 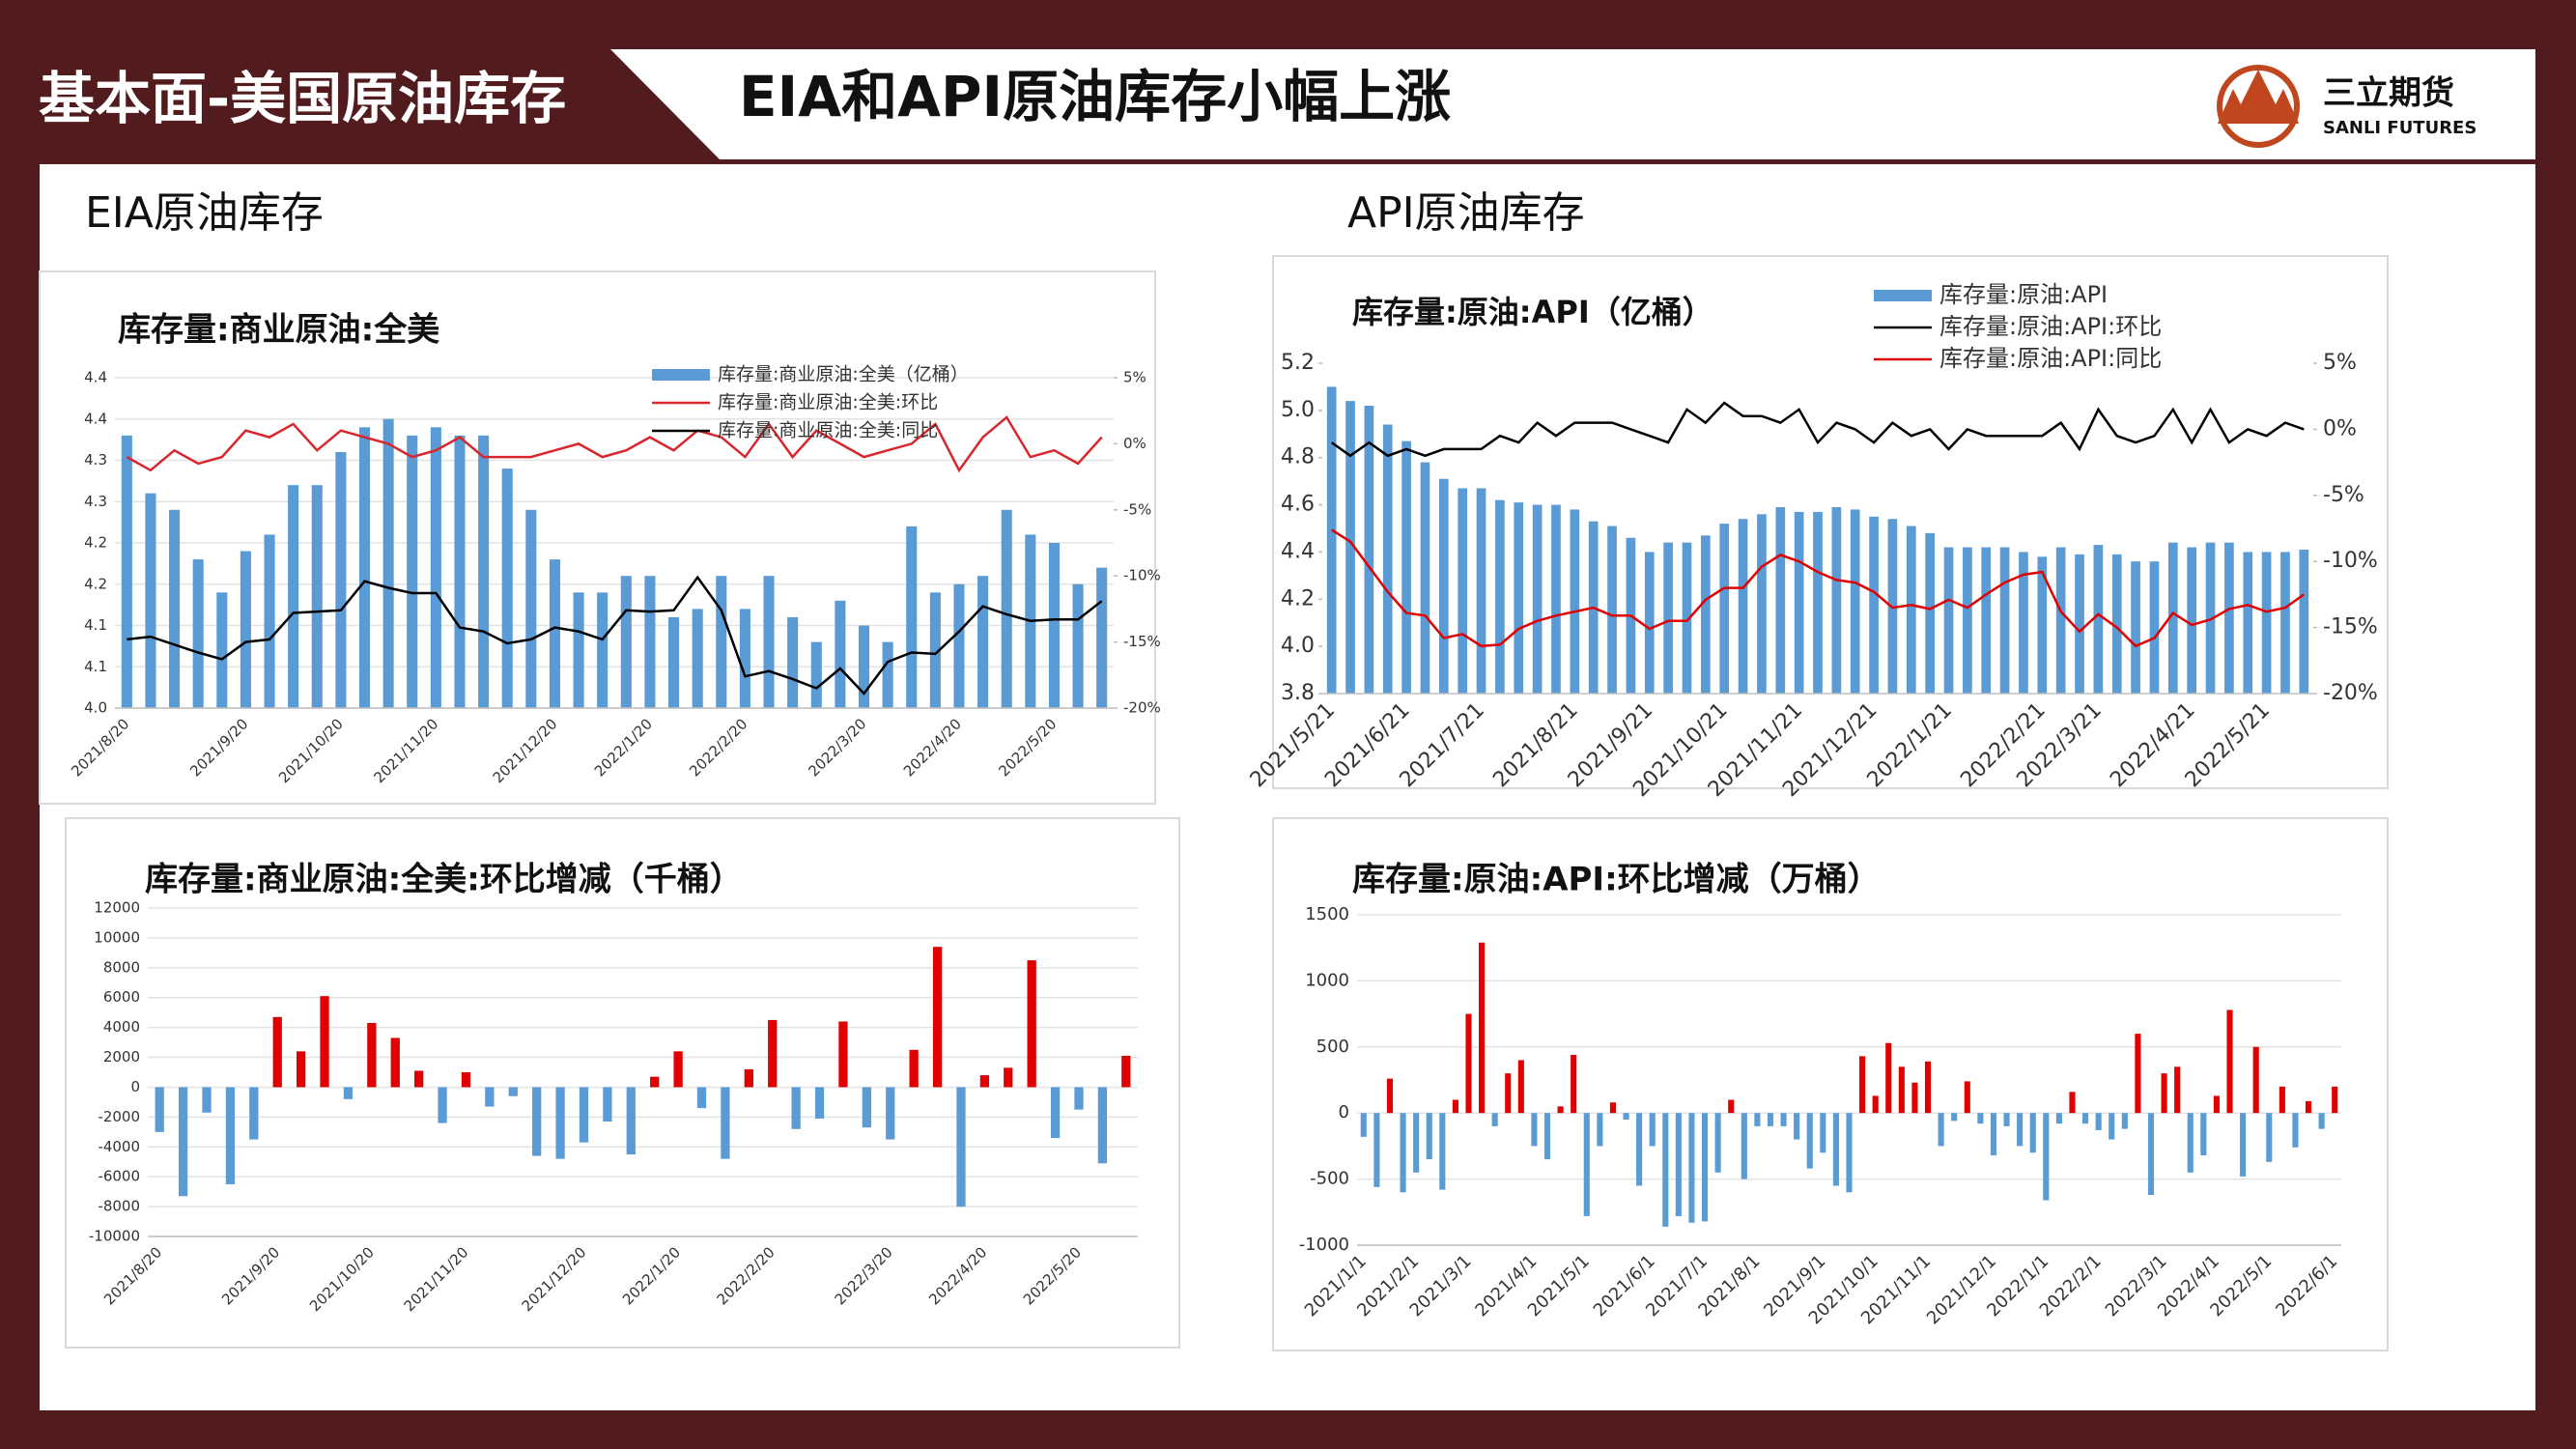 I want to click on y-tick-label: 1000, so click(x=1327, y=980).